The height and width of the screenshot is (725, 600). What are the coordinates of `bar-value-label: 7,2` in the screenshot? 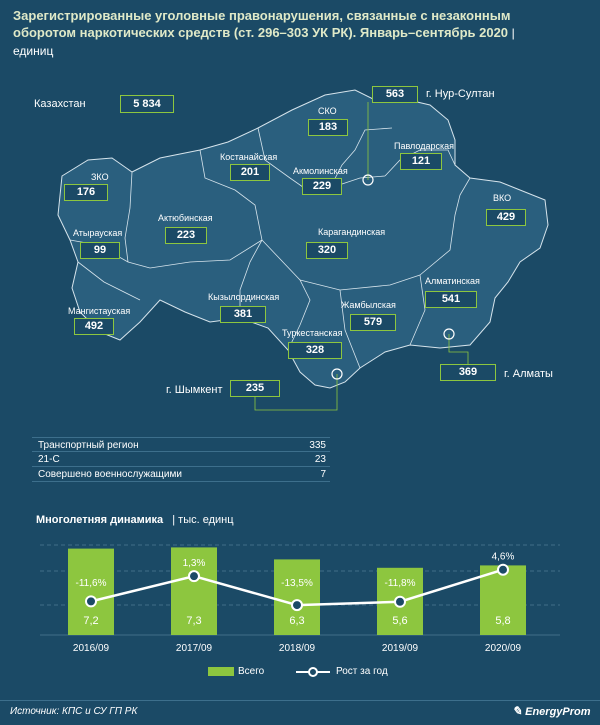 It's located at (90, 621).